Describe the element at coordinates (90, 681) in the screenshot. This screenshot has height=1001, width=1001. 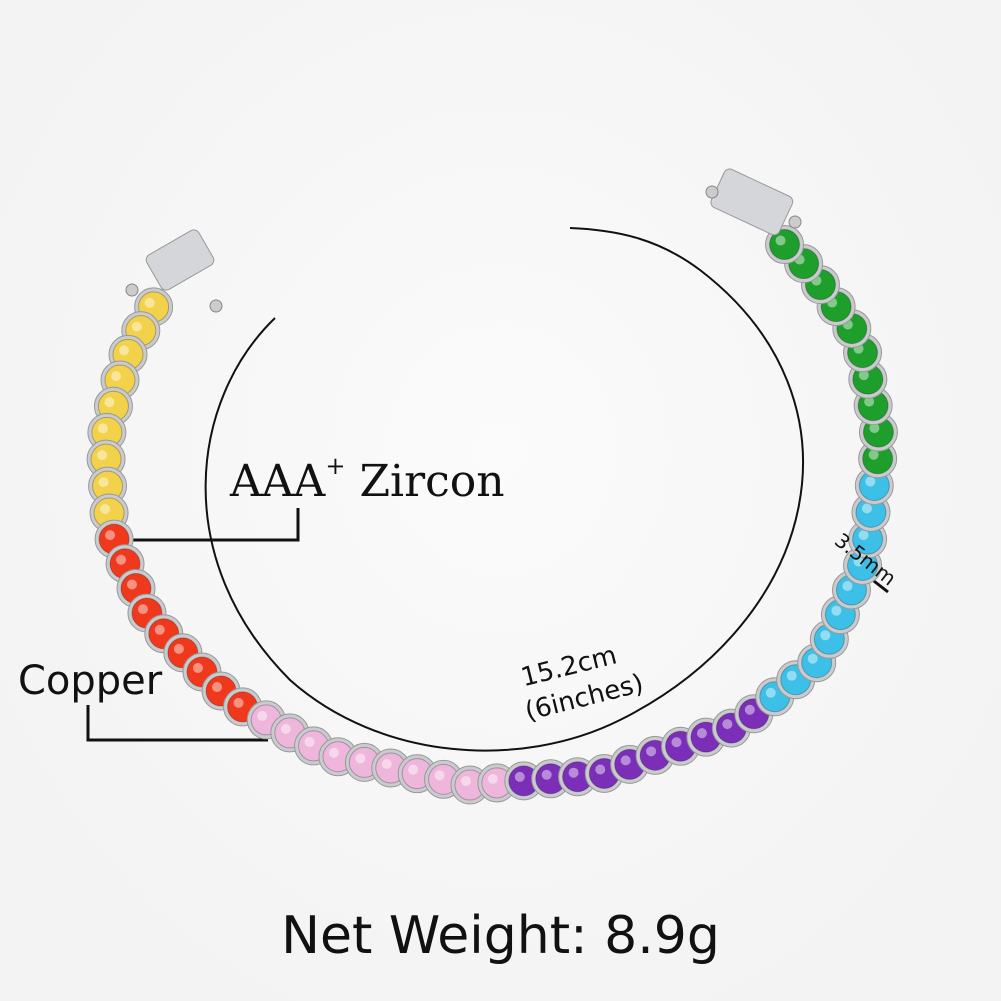
I see `copper-label: Copper` at that location.